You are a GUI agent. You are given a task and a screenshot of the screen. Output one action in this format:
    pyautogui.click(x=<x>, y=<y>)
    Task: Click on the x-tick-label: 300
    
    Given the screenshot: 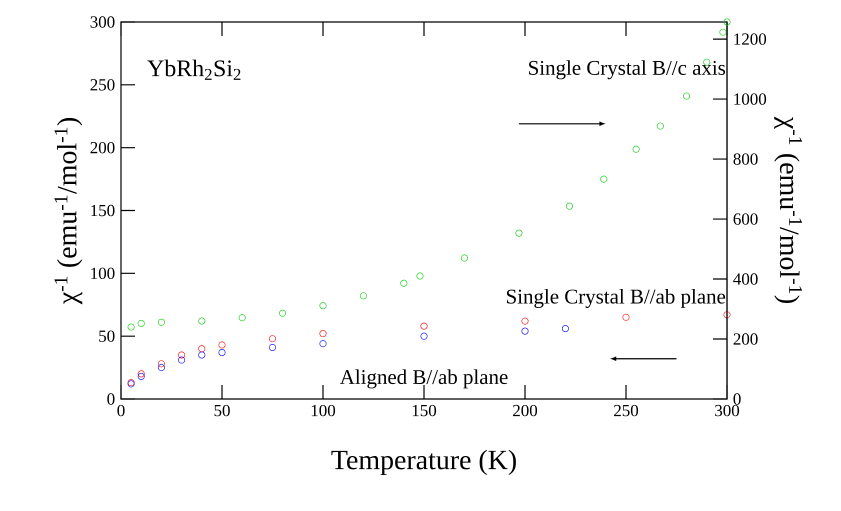 What is the action you would take?
    pyautogui.click(x=727, y=410)
    